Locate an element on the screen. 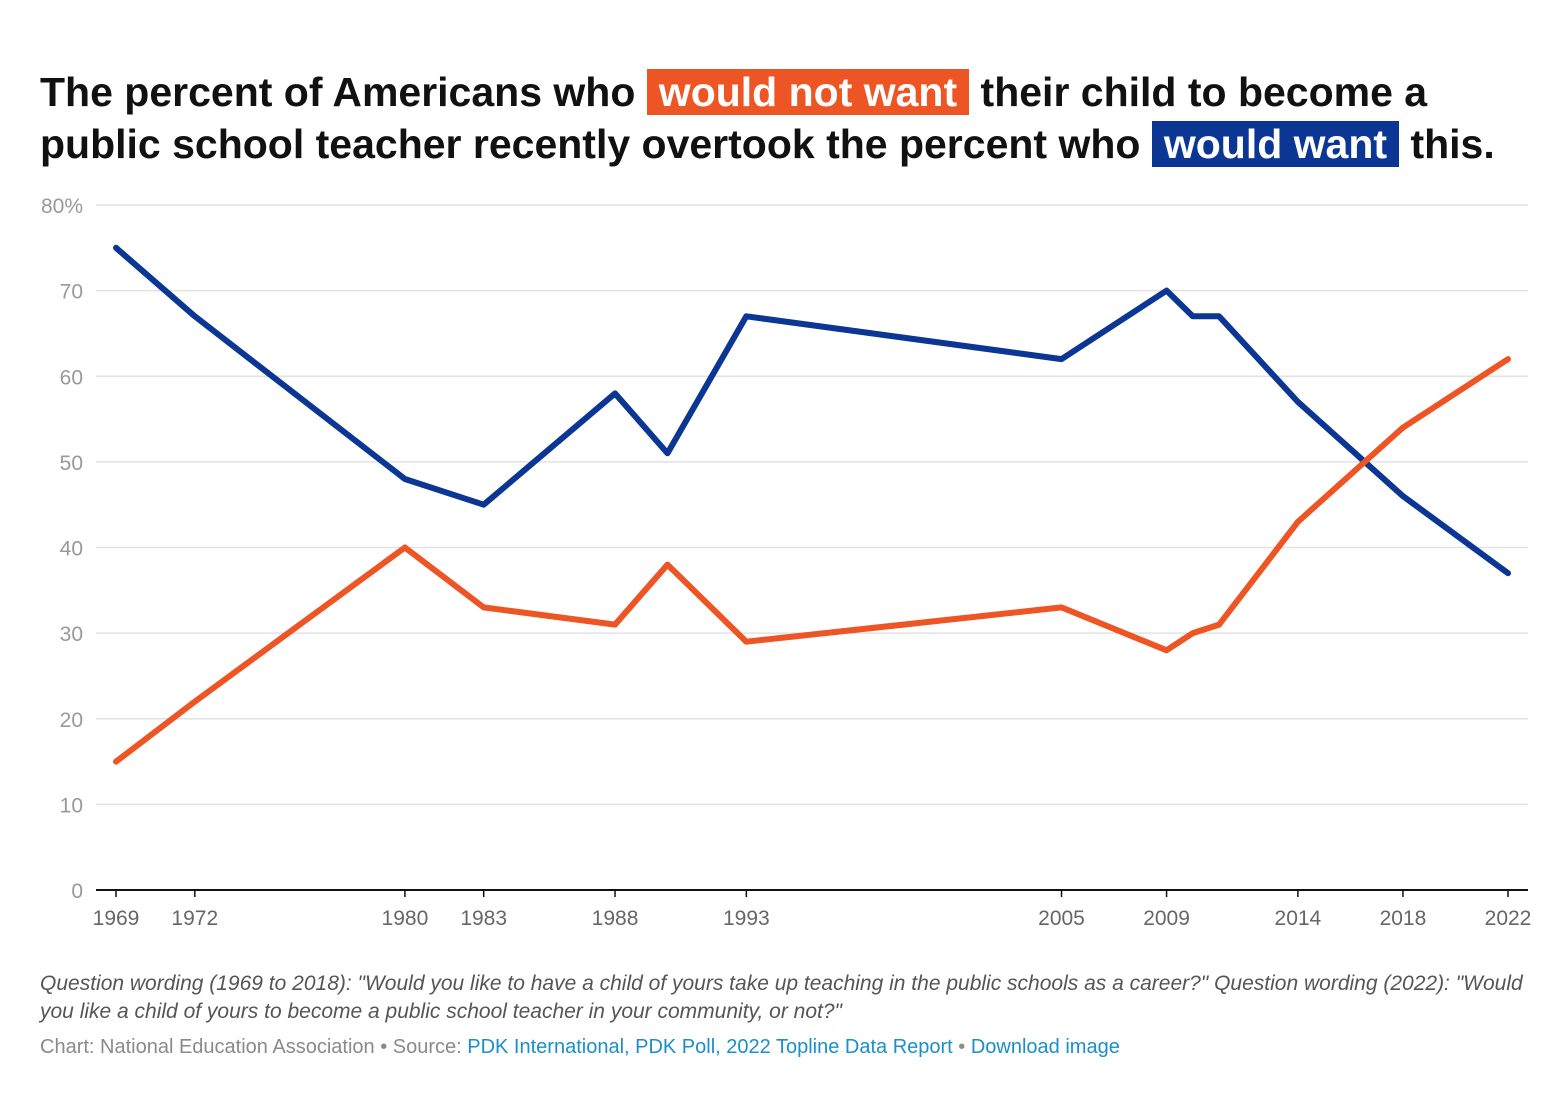 The height and width of the screenshot is (1098, 1564). x-tick-label-2022: 2022 is located at coordinates (1508, 918).